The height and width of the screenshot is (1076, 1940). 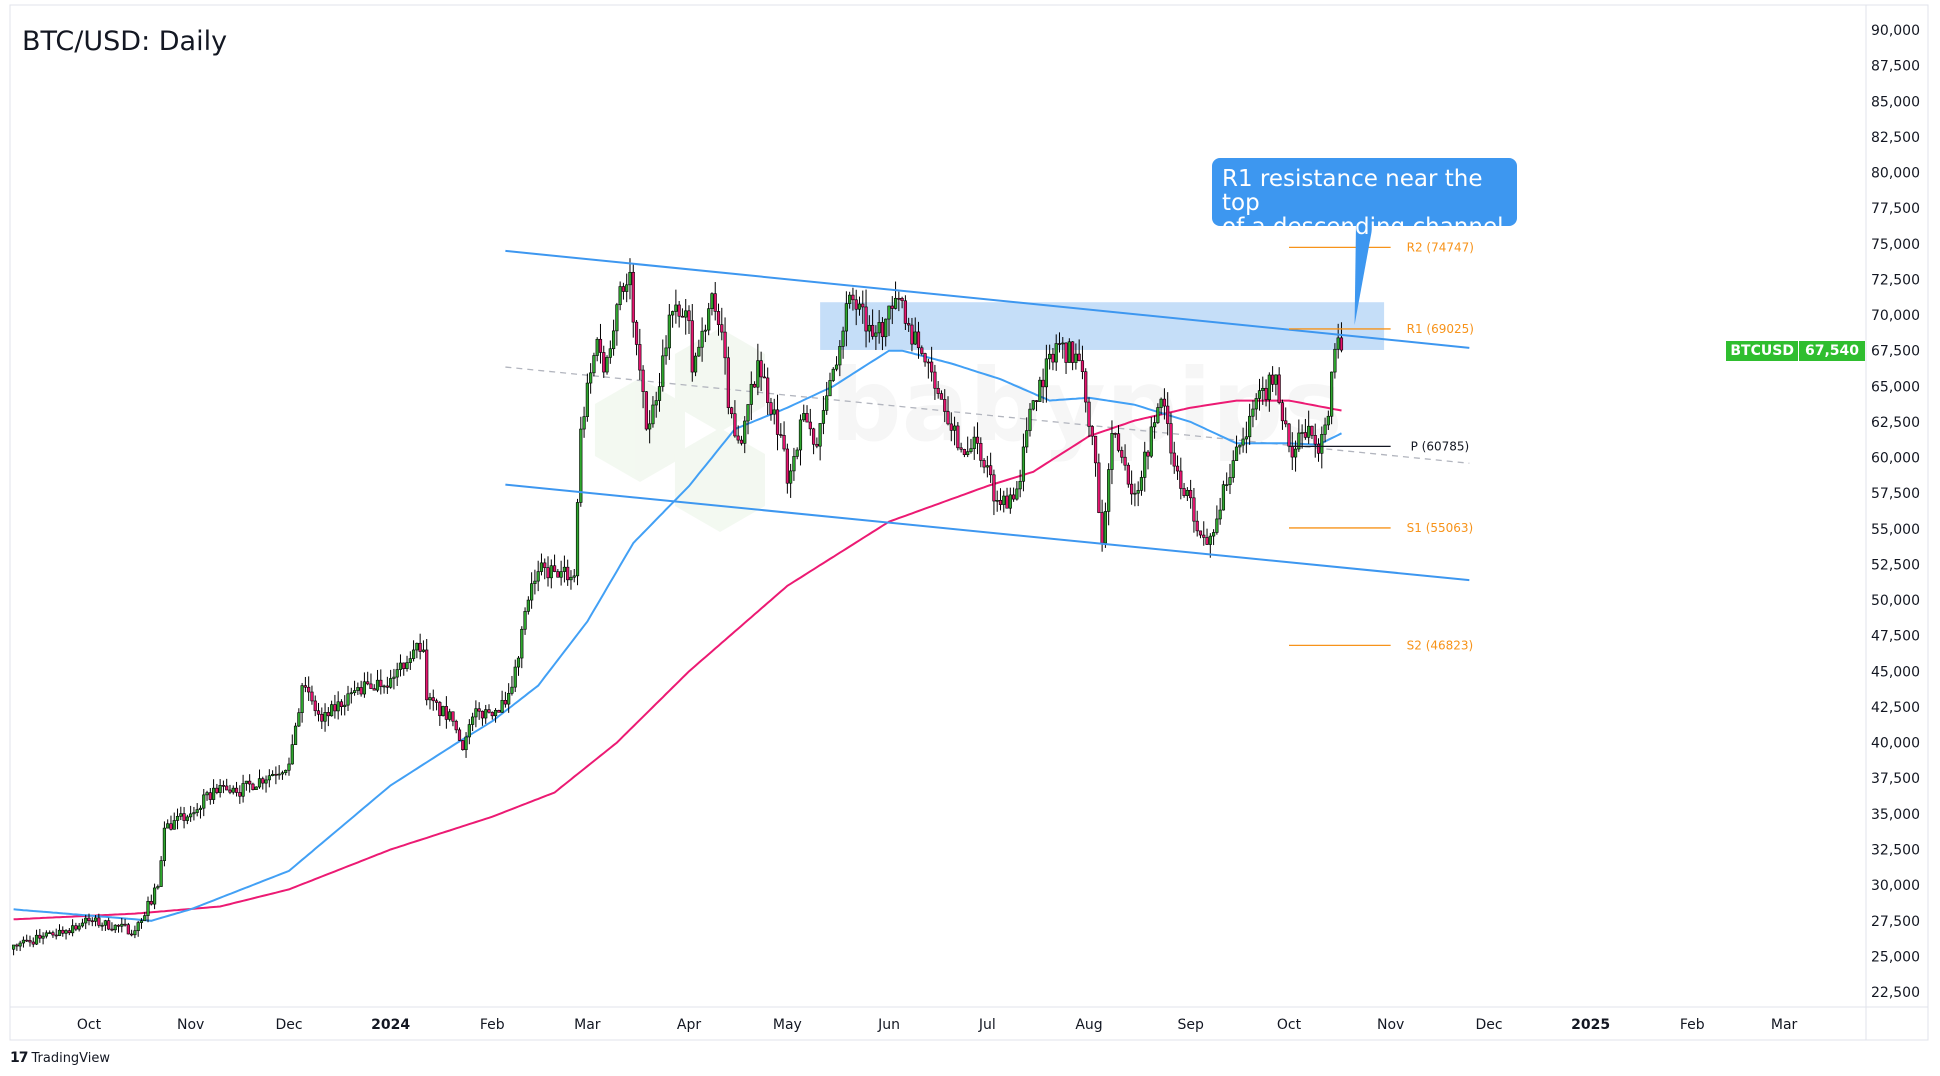 I want to click on y-tick-label: 57,500, so click(x=1895, y=494).